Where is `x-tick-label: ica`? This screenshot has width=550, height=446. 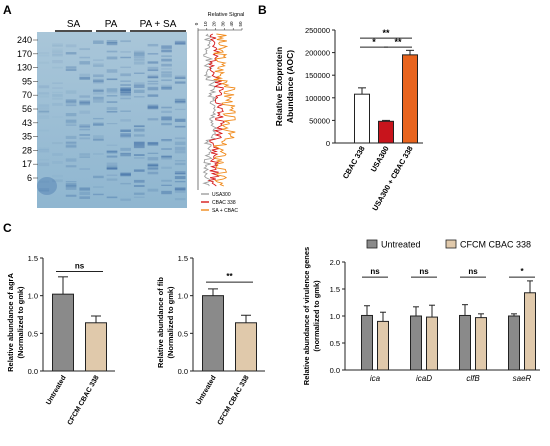
x-tick-label: ica is located at coordinates (375, 378).